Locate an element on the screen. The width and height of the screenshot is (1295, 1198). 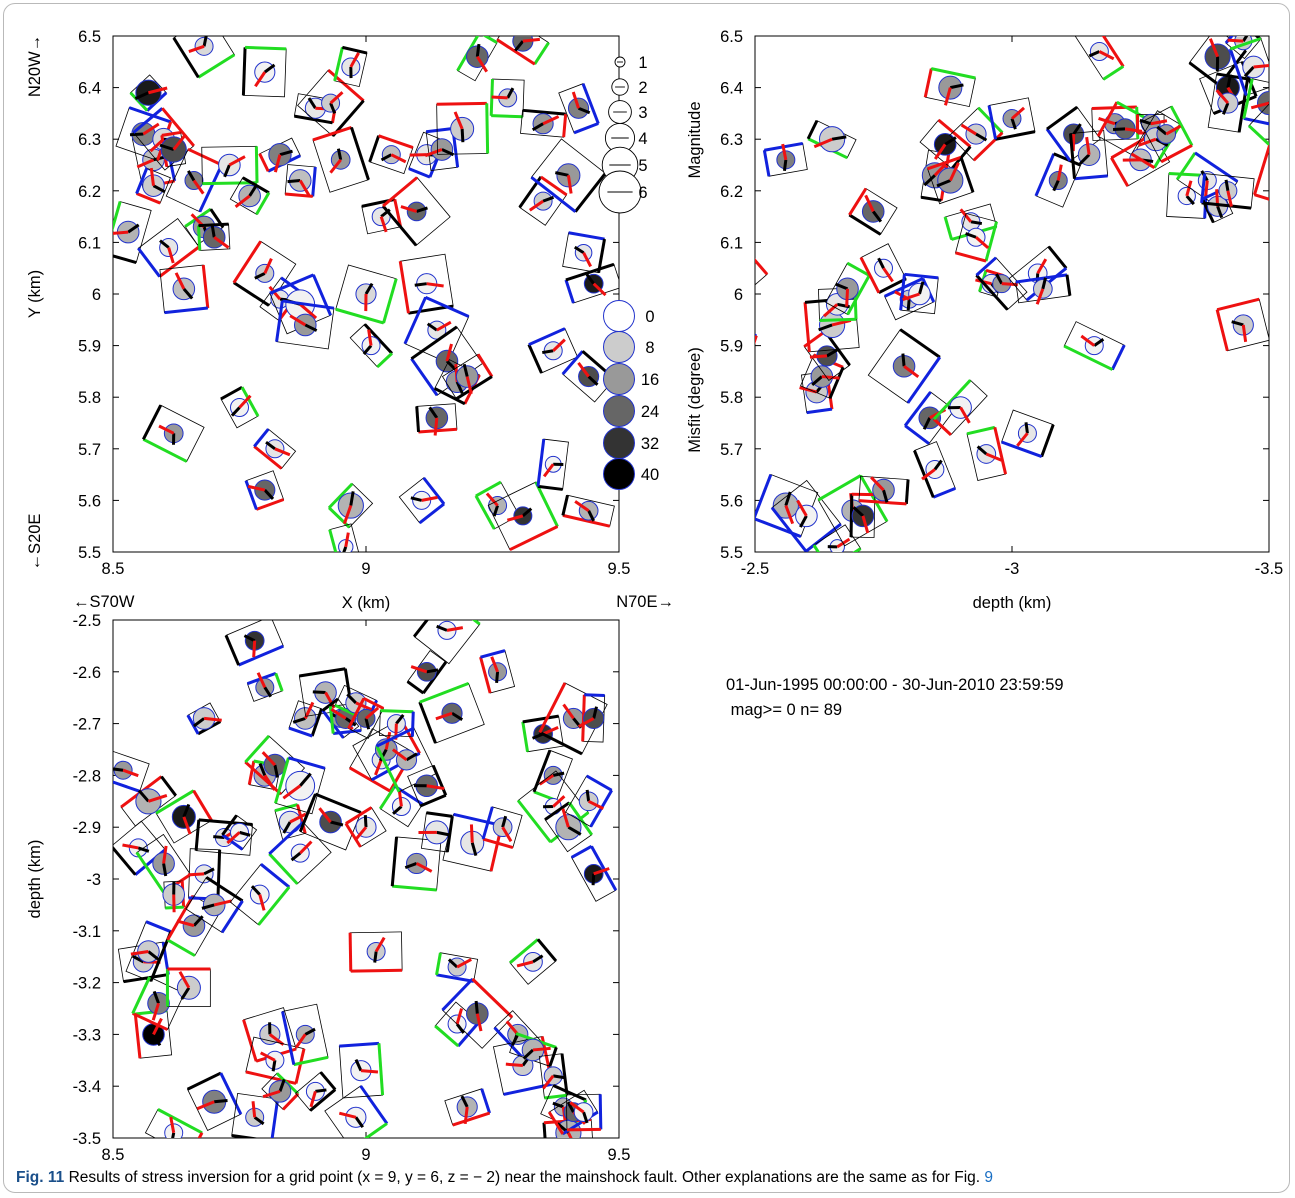
y-tick-label: -3 is located at coordinates (93, 880).